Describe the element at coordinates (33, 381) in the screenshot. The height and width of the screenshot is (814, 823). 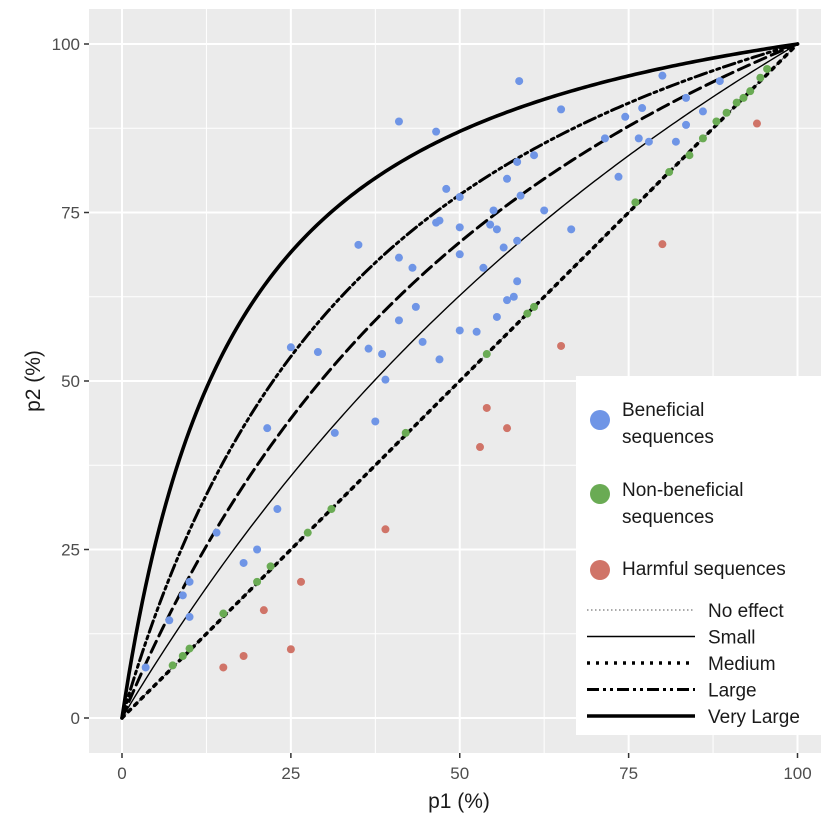
I see `y-axis-title: p2 (%)` at that location.